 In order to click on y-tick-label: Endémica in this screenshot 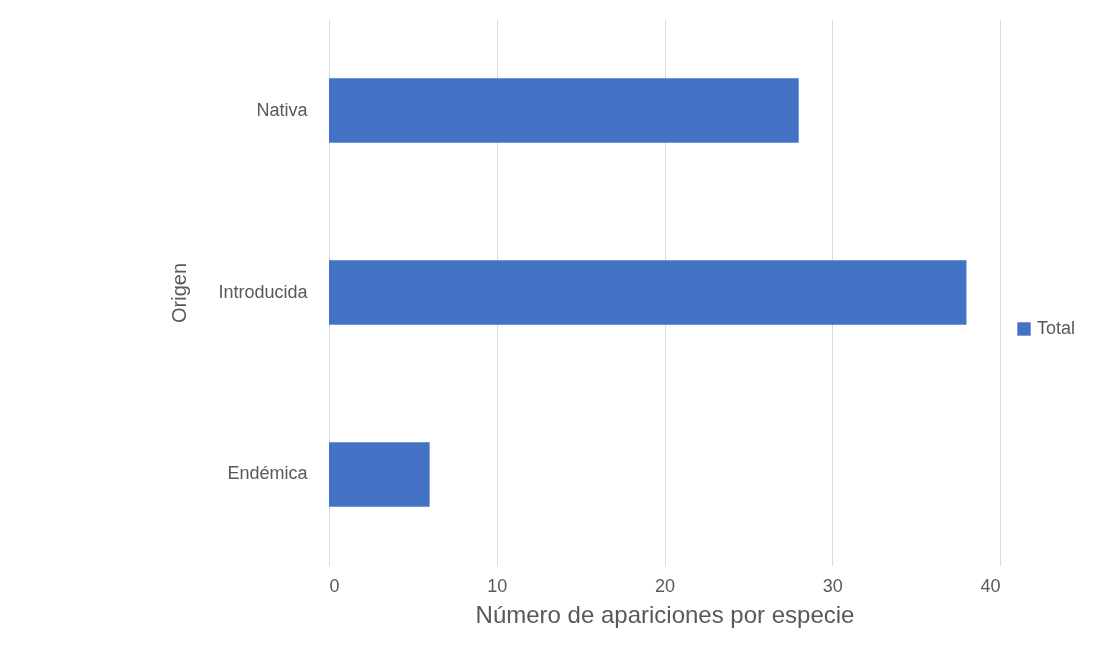, I will do `click(268, 473)`.